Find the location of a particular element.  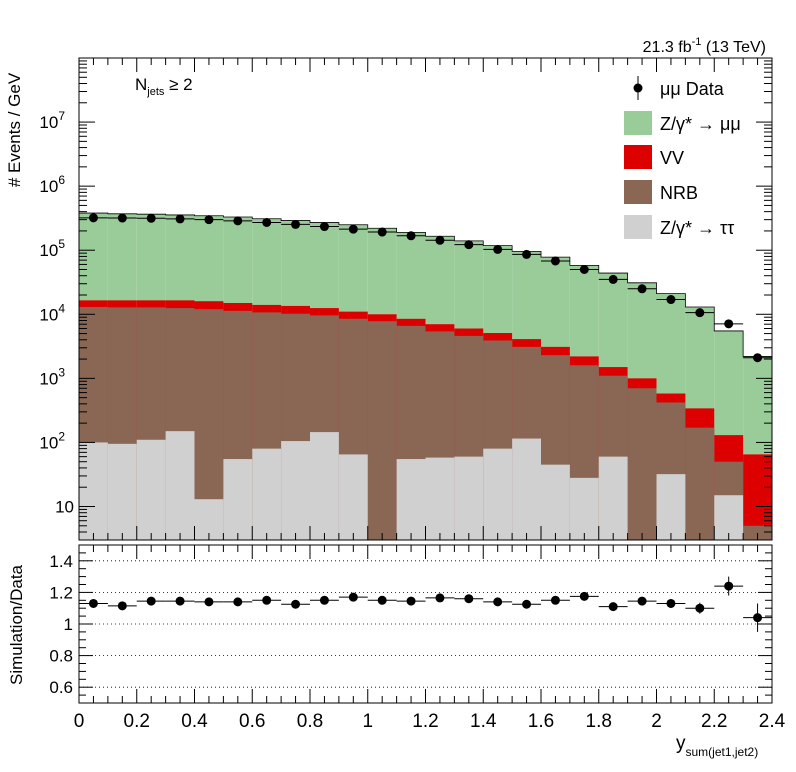

ratio-grid is located at coordinates (425, 624).